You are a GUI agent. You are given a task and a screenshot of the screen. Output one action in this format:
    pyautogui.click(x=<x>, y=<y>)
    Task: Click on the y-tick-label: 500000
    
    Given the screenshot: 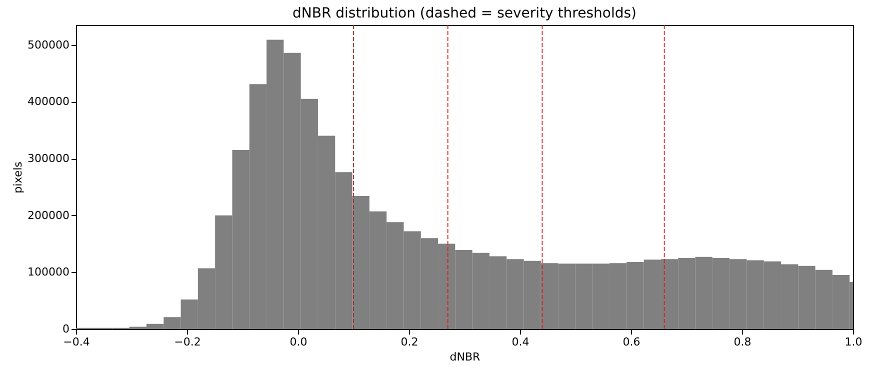 What is the action you would take?
    pyautogui.click(x=49, y=45)
    